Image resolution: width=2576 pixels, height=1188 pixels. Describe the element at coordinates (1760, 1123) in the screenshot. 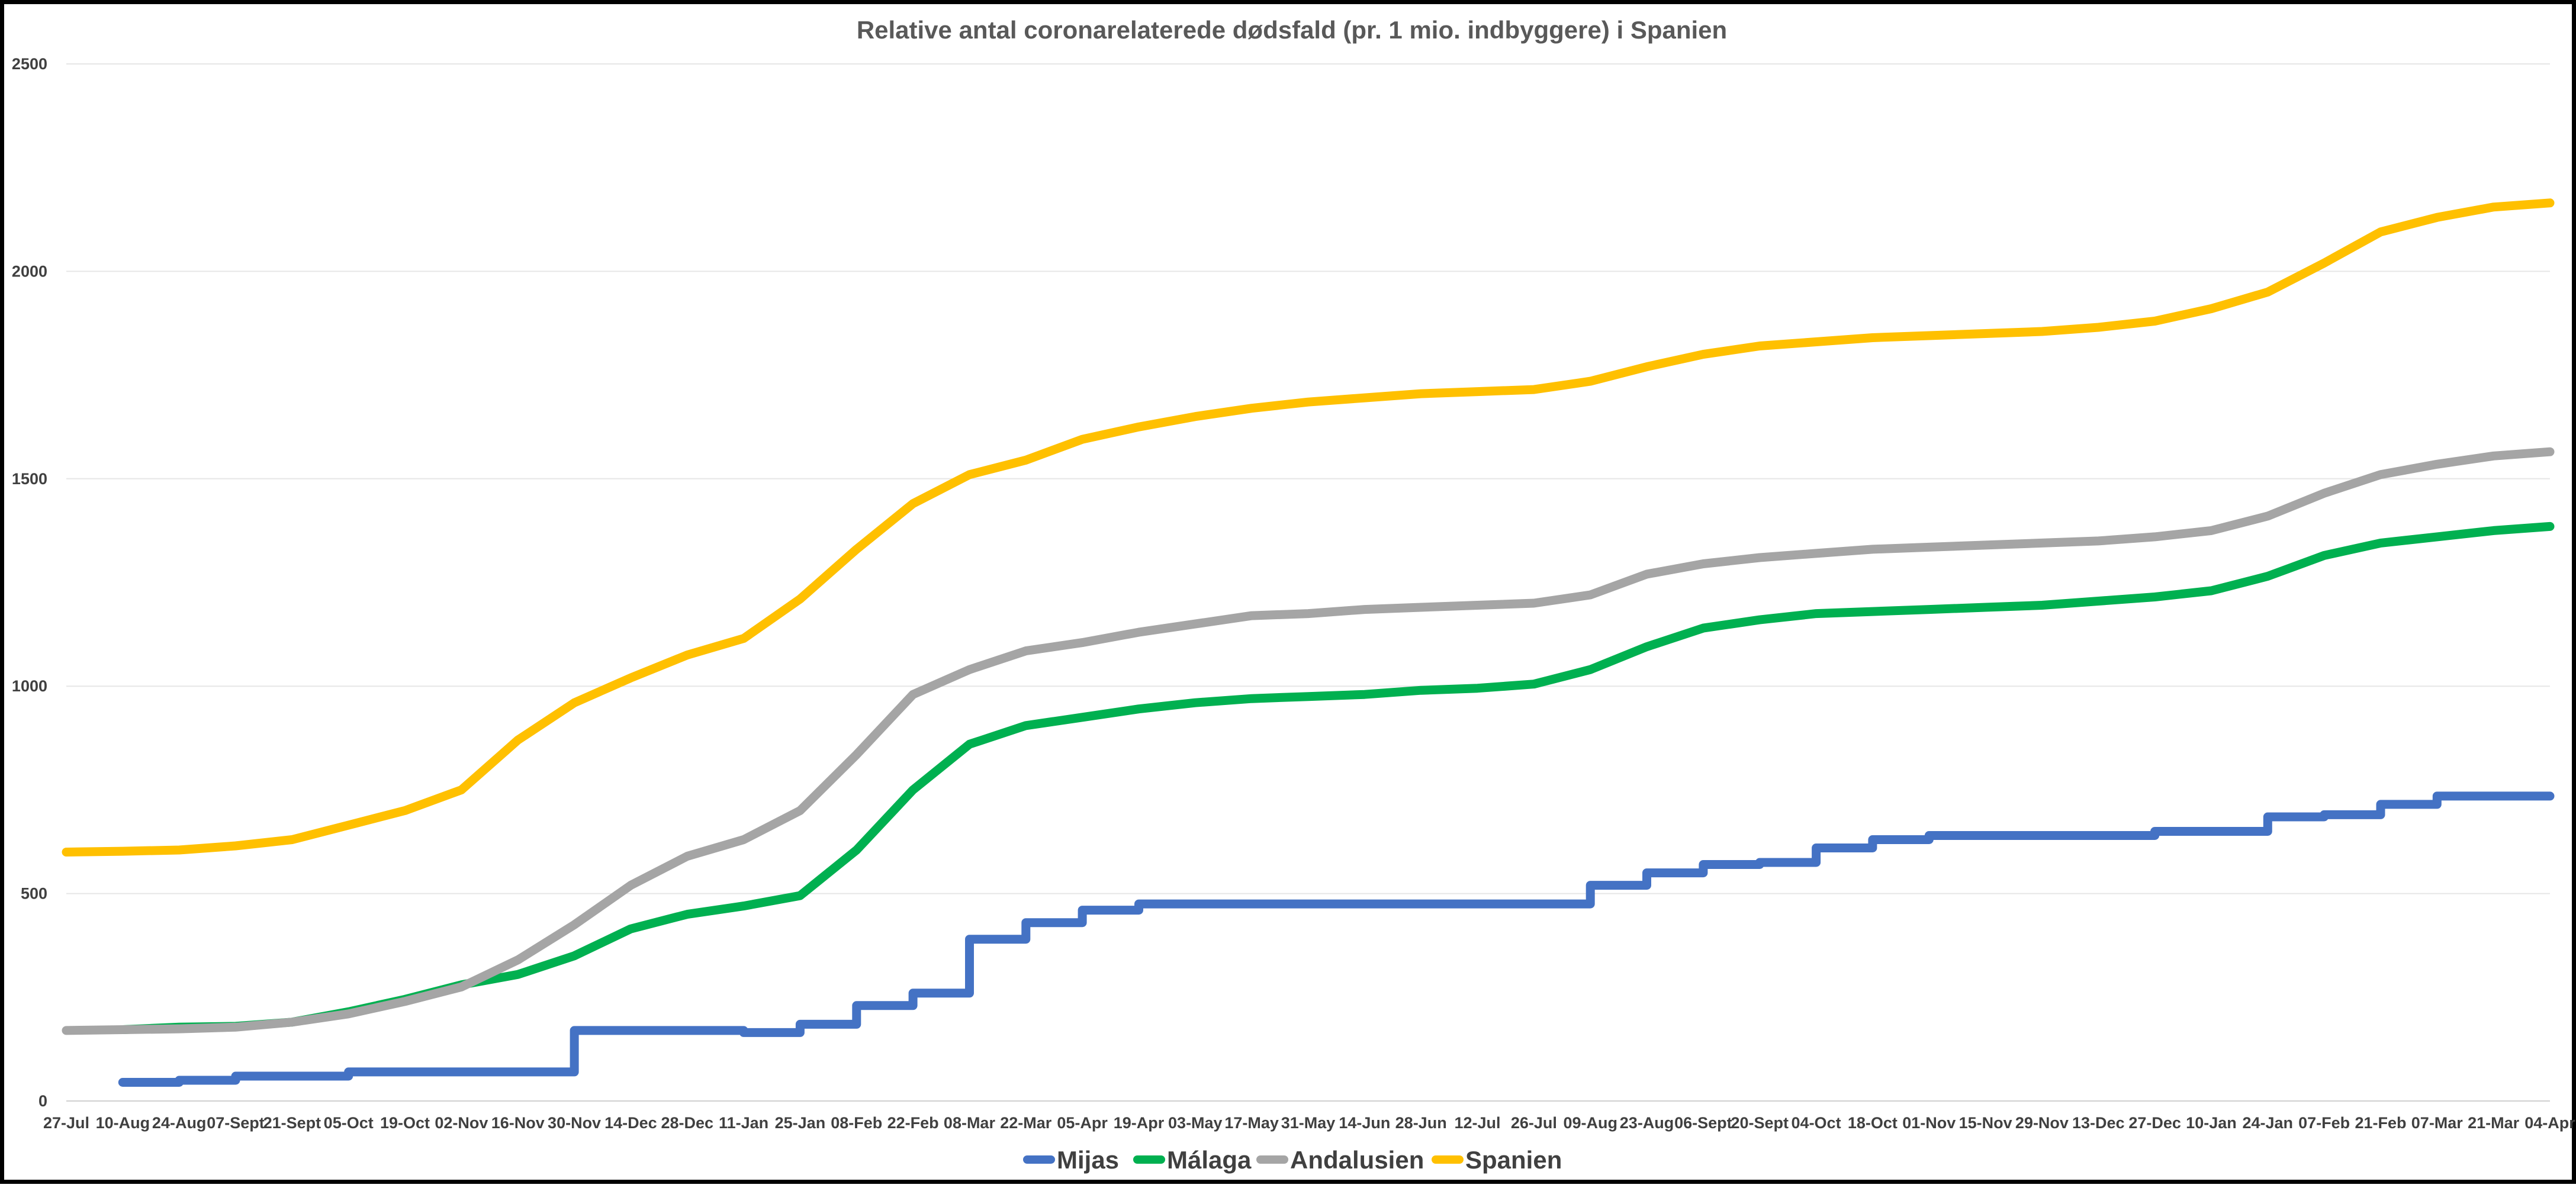

I see `x-tick-label: 20-Sept` at that location.